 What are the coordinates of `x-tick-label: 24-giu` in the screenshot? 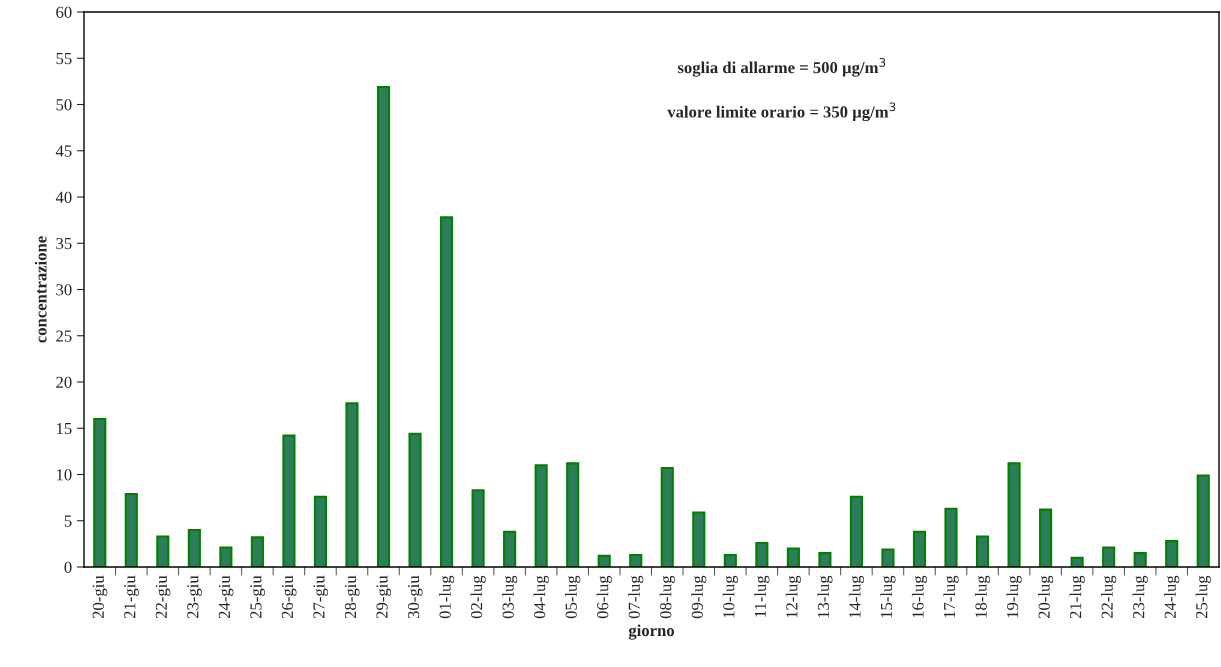 It's located at (226, 597).